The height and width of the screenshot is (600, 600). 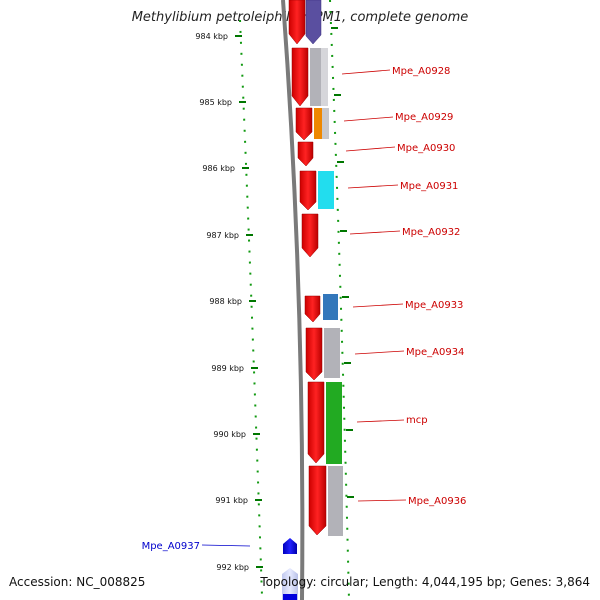 I want to click on tick-label: 986 kbp, so click(x=218, y=168).